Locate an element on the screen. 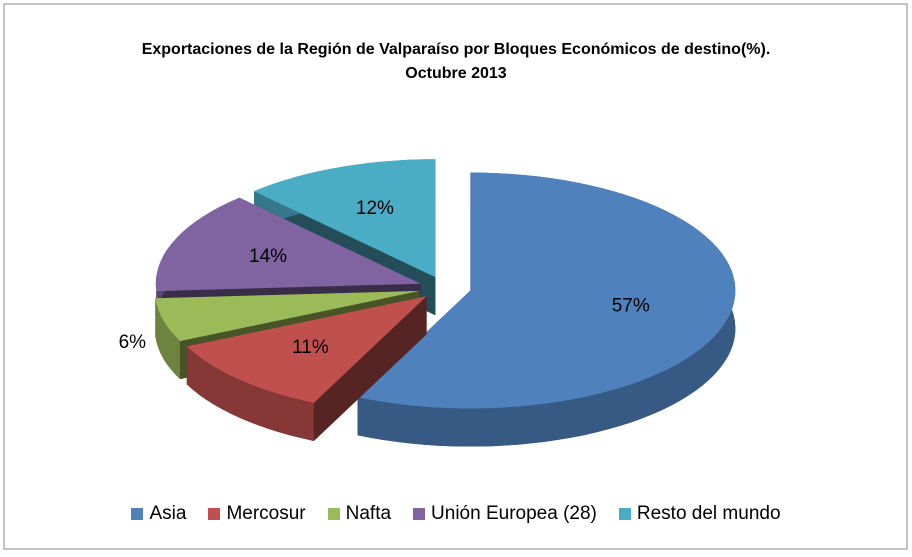  legend-label: Mercosur is located at coordinates (266, 513).